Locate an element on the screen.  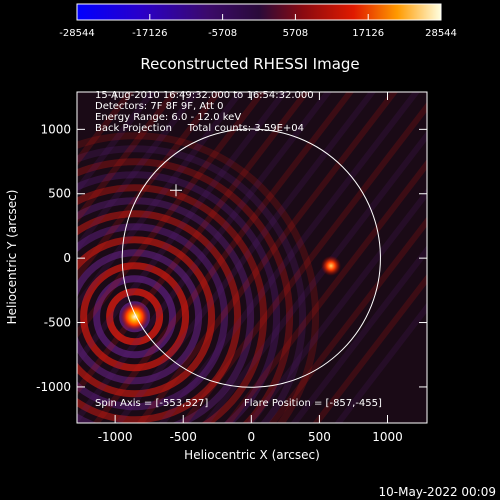
y-tick-label: -500 is located at coordinates (57, 323).